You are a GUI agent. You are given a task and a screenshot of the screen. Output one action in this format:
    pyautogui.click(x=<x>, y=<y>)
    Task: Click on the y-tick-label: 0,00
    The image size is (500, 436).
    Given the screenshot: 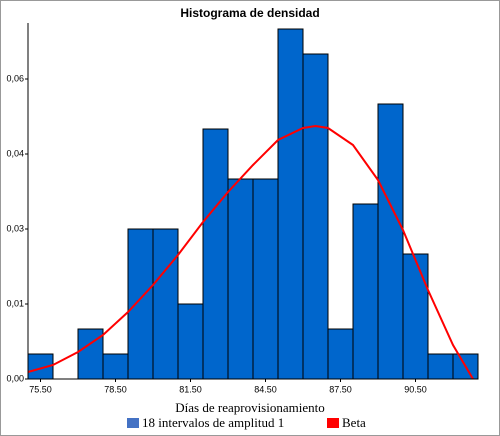 What is the action you would take?
    pyautogui.click(x=15, y=378)
    